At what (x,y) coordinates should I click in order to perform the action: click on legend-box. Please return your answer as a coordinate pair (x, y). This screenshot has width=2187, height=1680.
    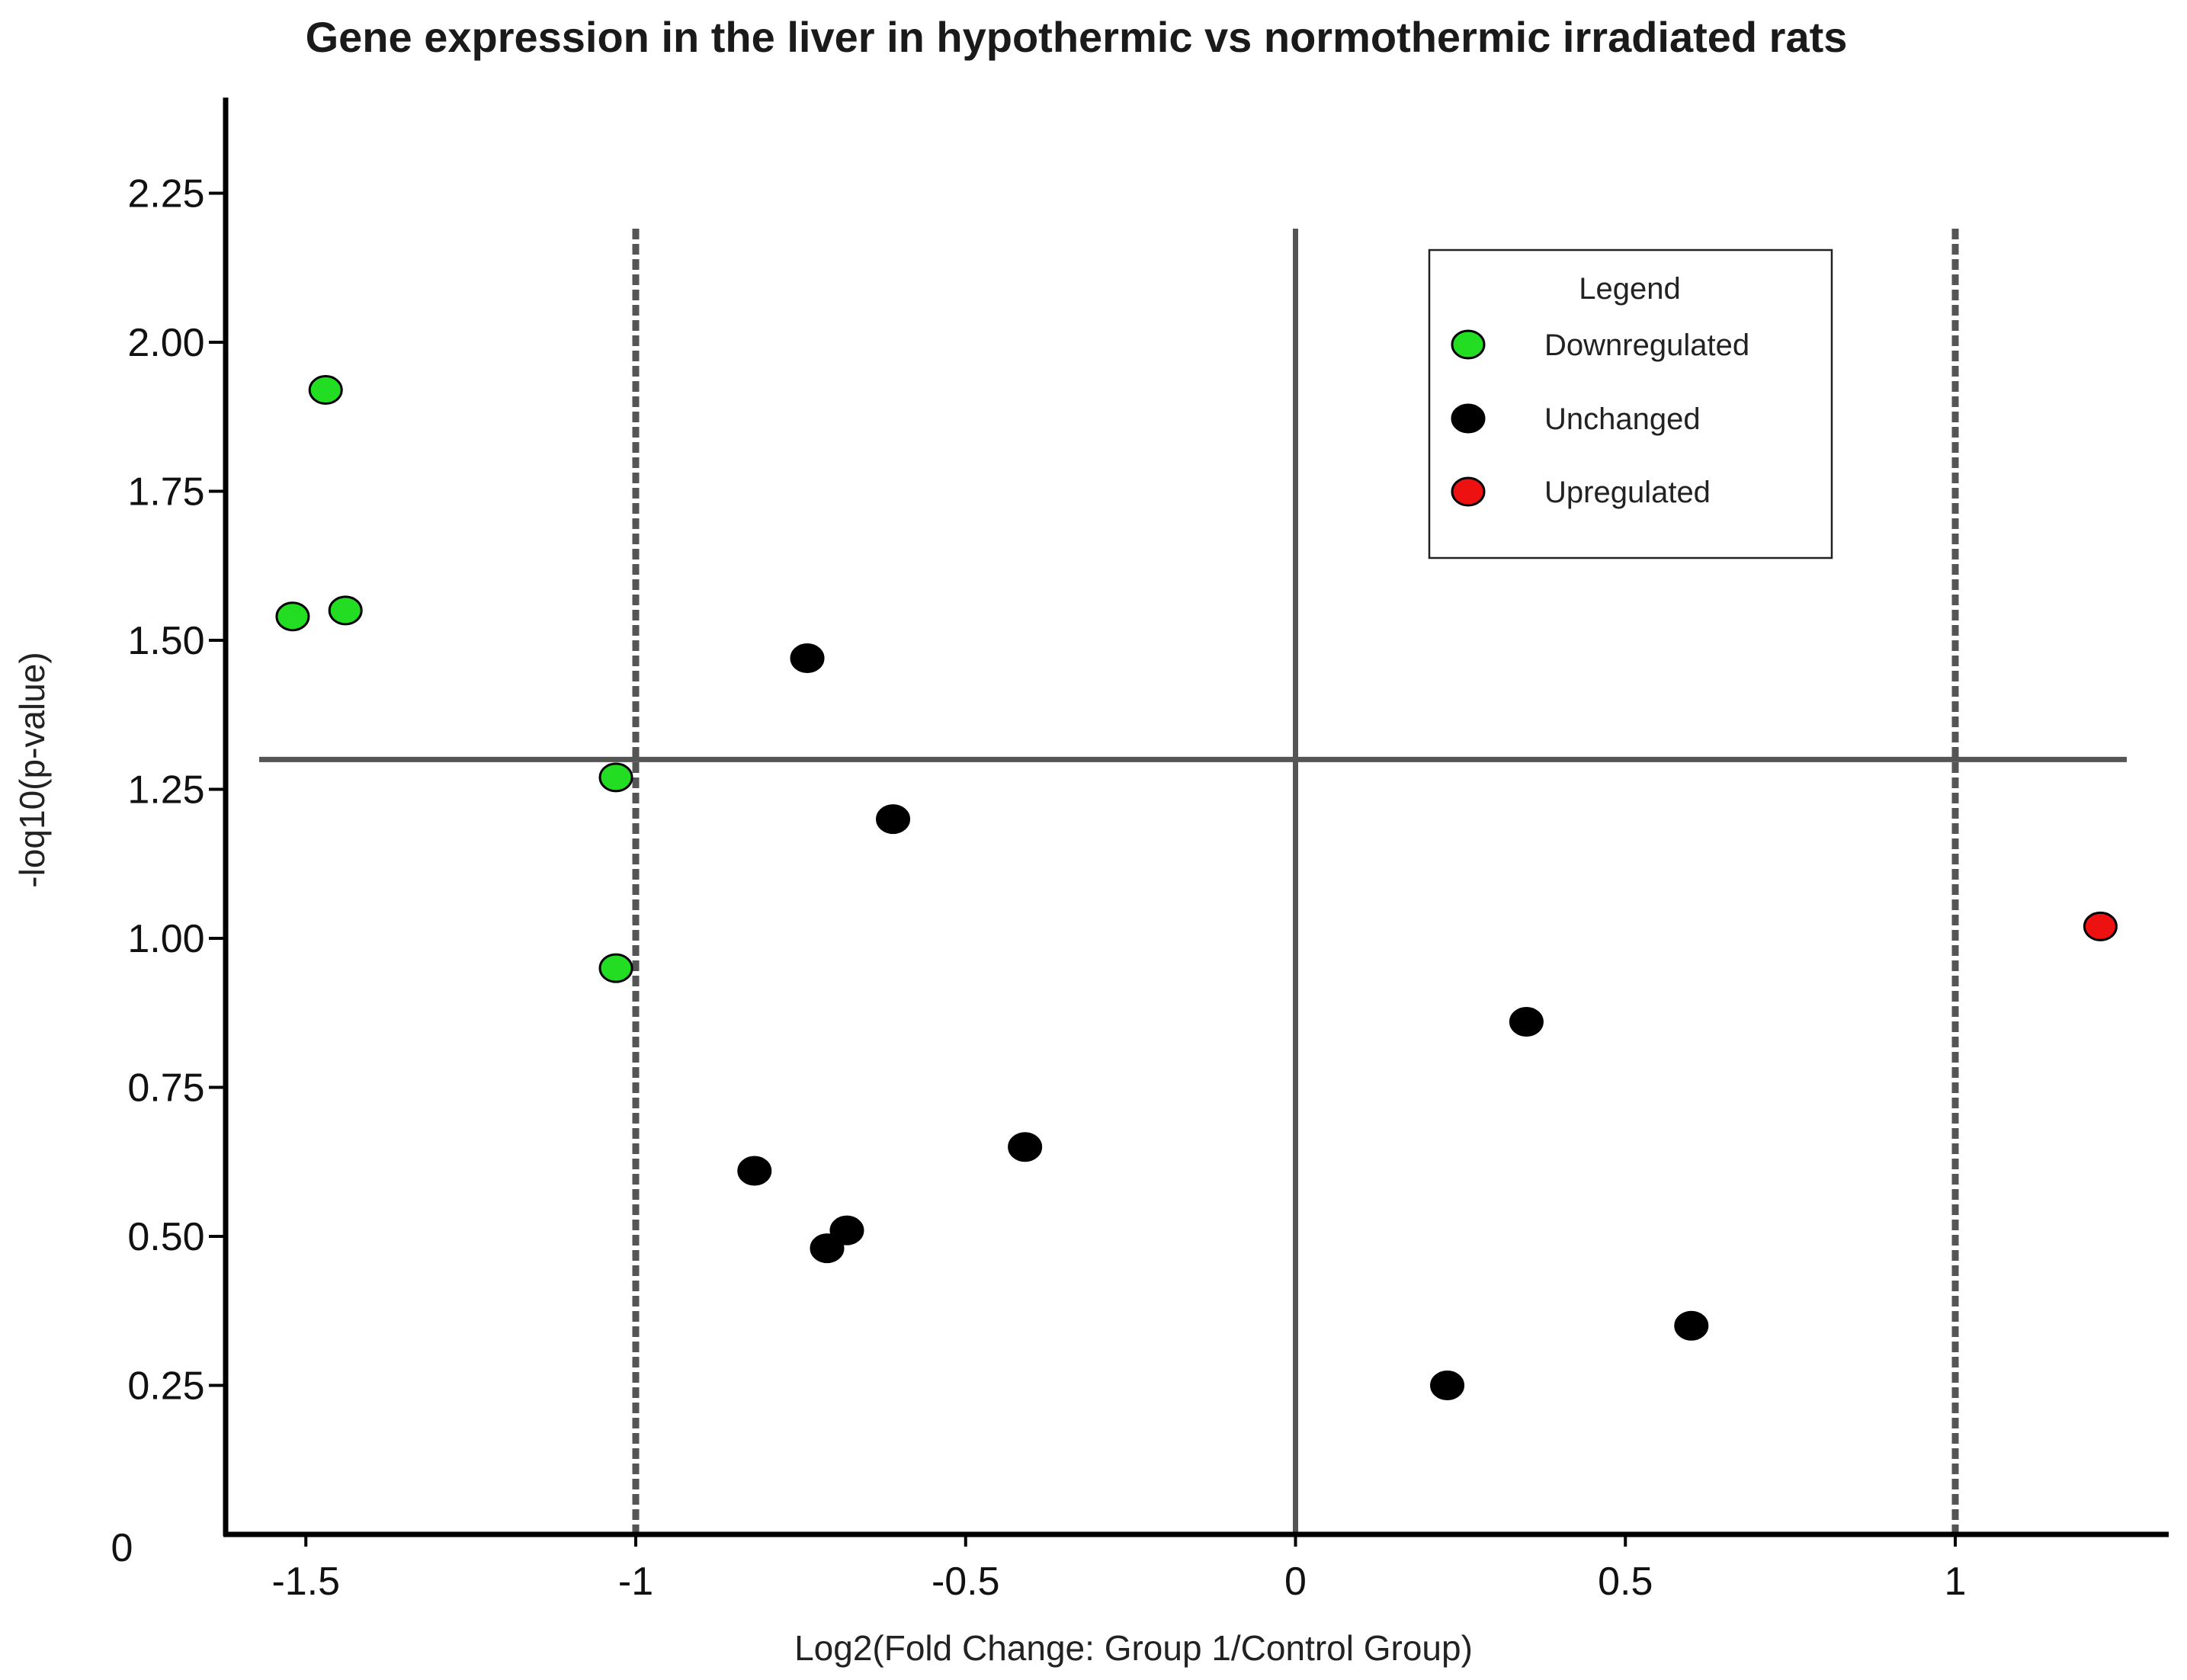
    Looking at the image, I should click on (1630, 403).